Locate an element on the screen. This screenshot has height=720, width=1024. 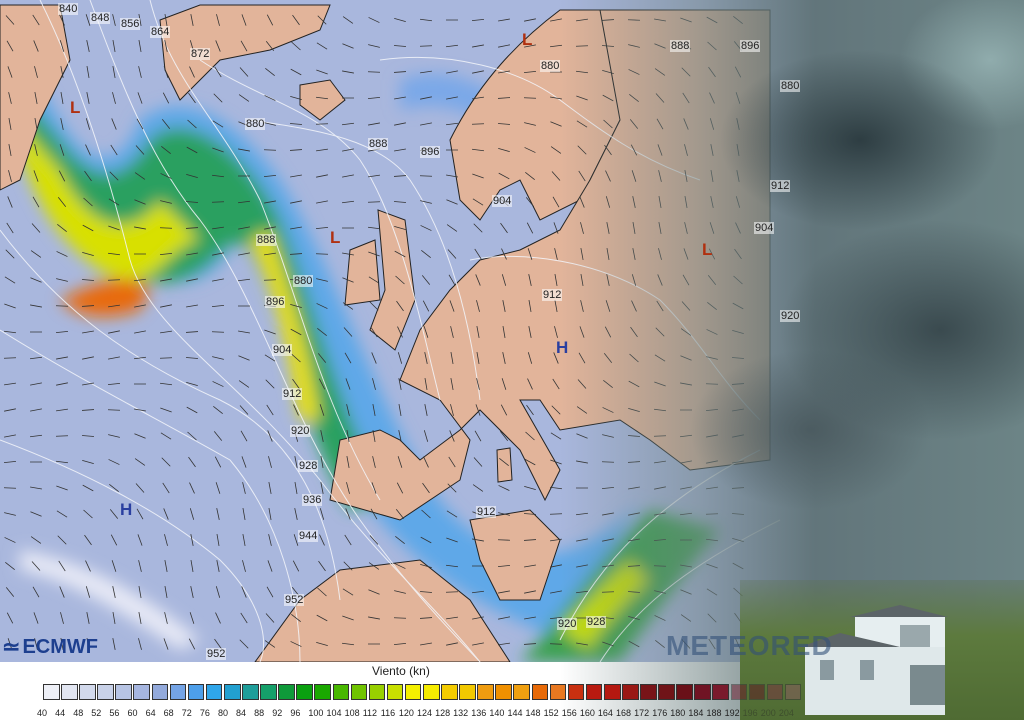
legend-tick: 144 is located at coordinates (515, 713).